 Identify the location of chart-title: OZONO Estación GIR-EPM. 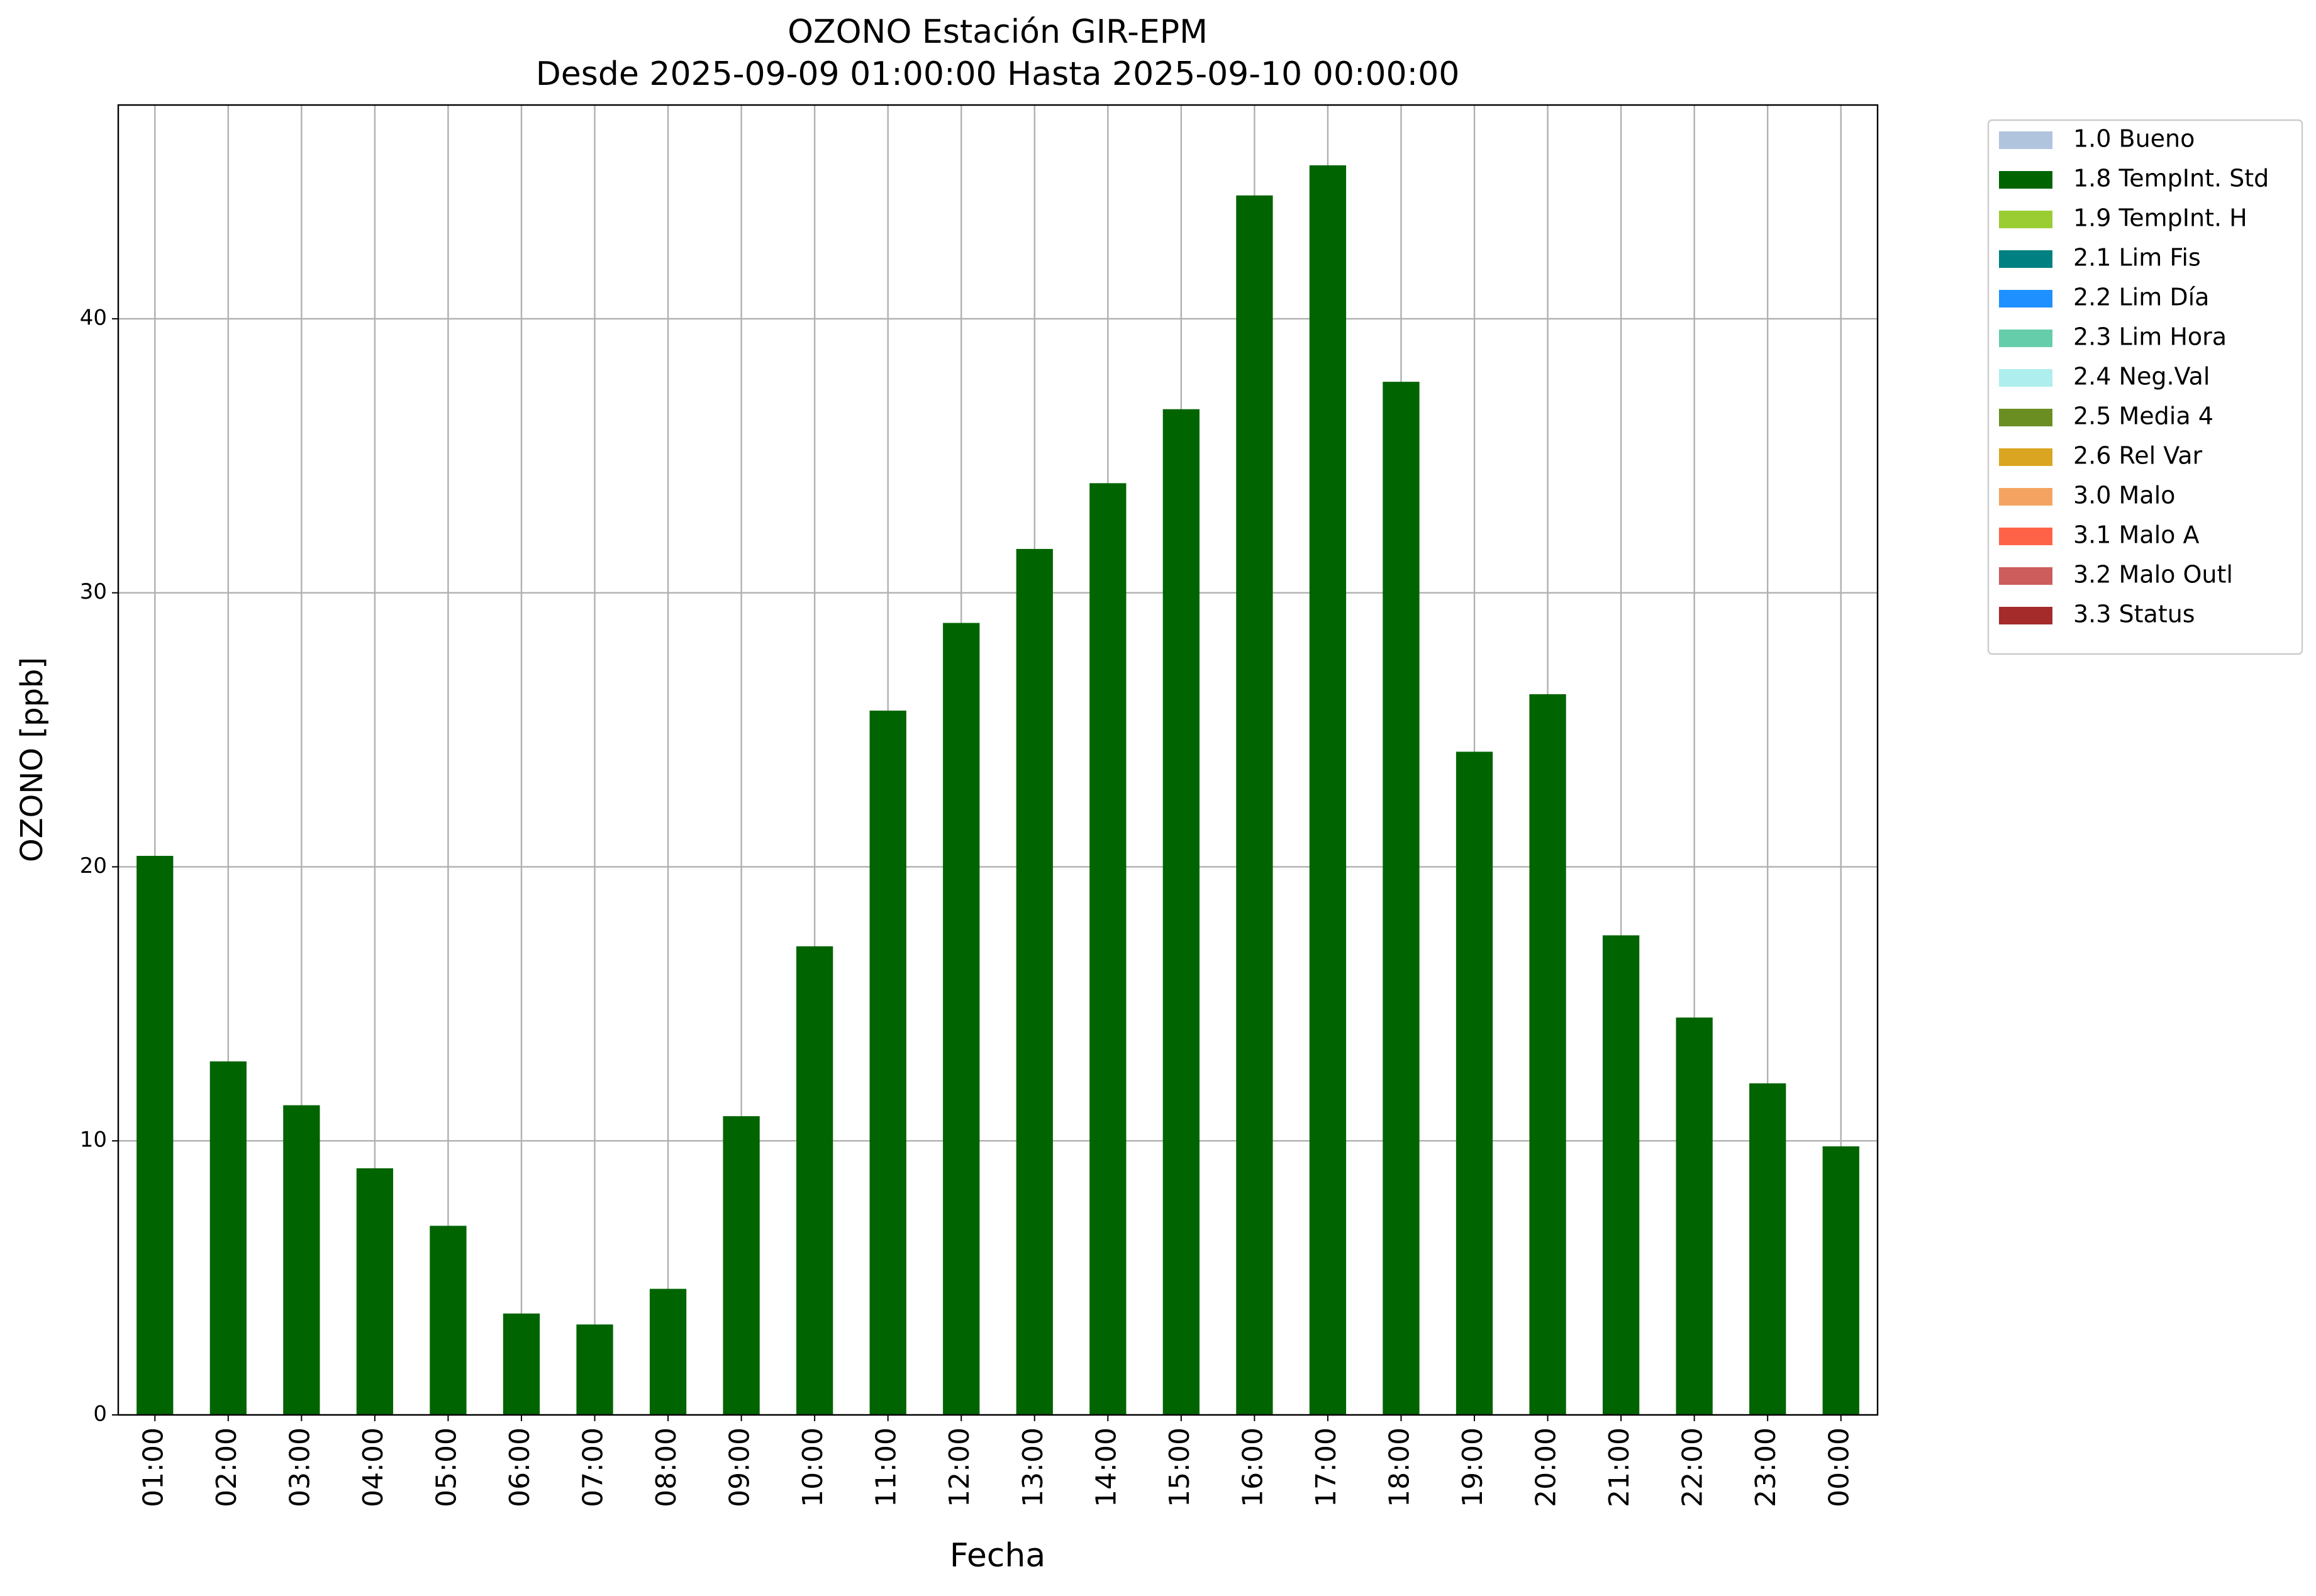
(998, 32).